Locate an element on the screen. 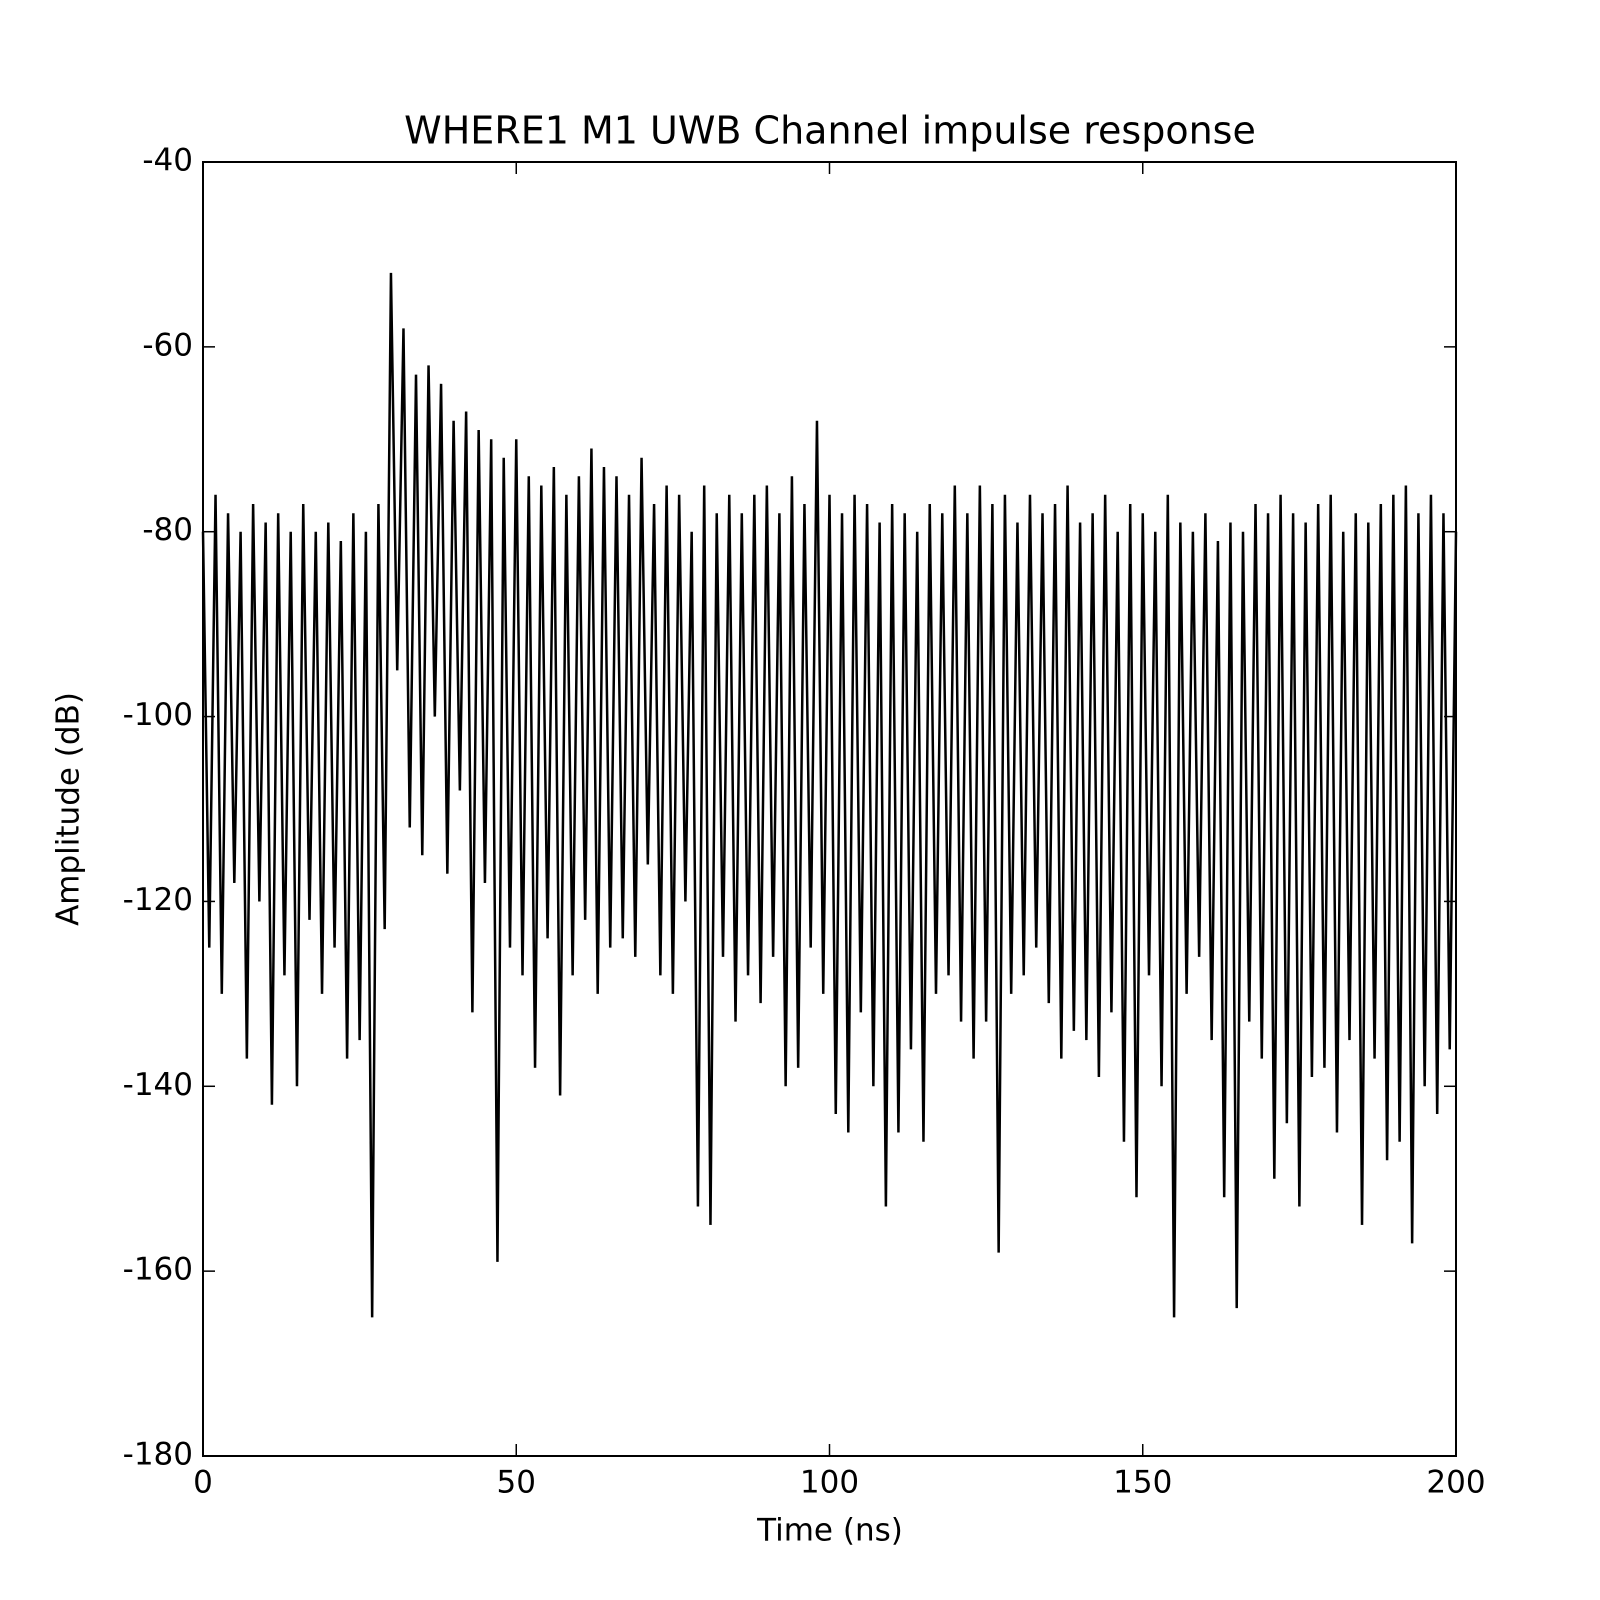 The image size is (1600, 1600). chart-title: WHERE1 M1 UWB Channel impulse response is located at coordinates (830, 131).